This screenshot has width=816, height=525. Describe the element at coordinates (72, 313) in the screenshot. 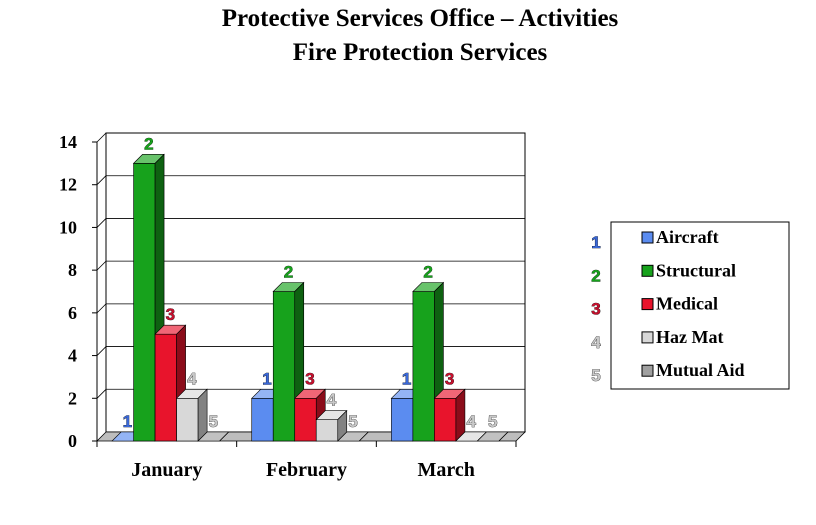

I see `y-tick-label: 6` at that location.